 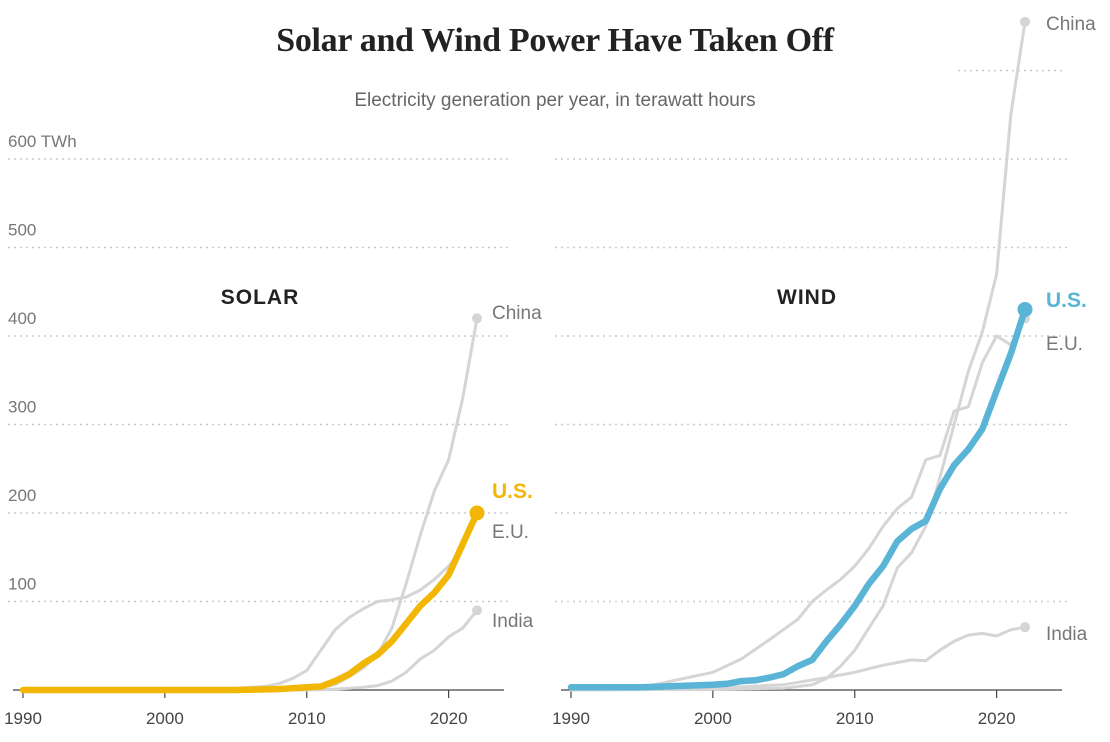 What do you see at coordinates (260, 297) in the screenshot?
I see `solar-panel-title: SOLAR` at bounding box center [260, 297].